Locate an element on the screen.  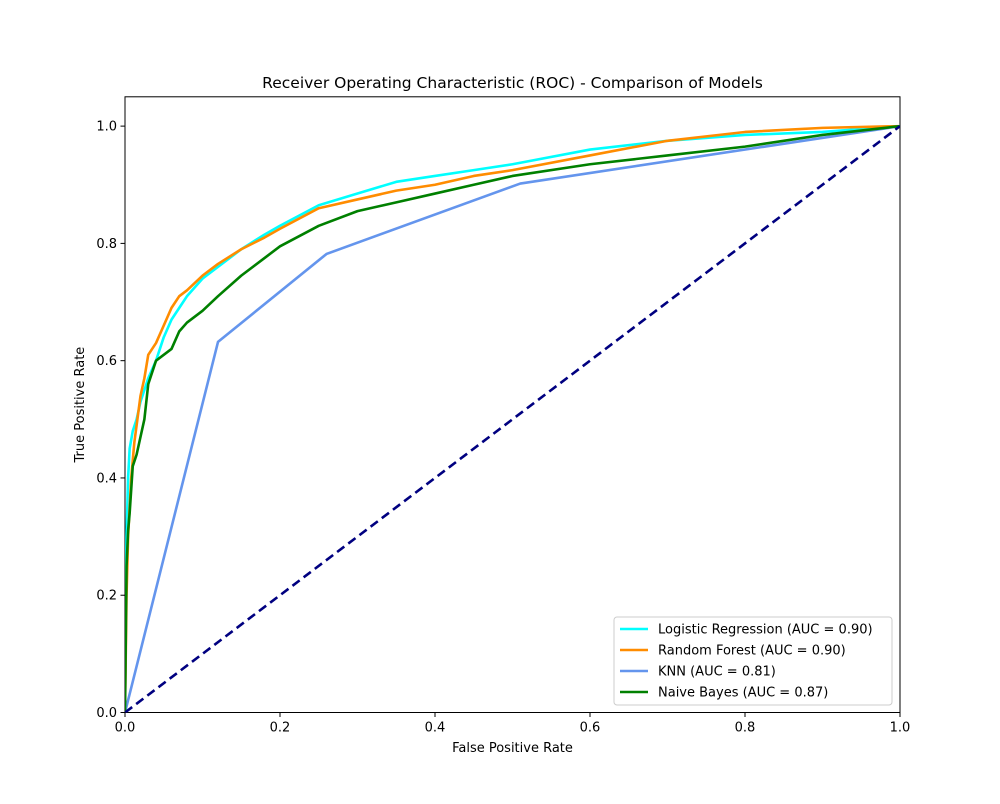
legend-label-random-forest: Random Forest (AUC = 0.90) is located at coordinates (752, 651).